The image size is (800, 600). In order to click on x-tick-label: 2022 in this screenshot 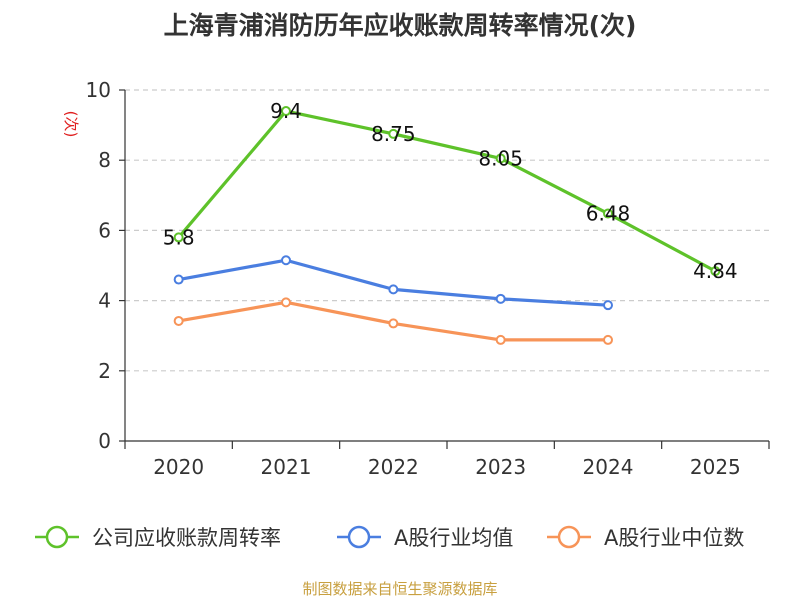, I will do `click(393, 467)`.